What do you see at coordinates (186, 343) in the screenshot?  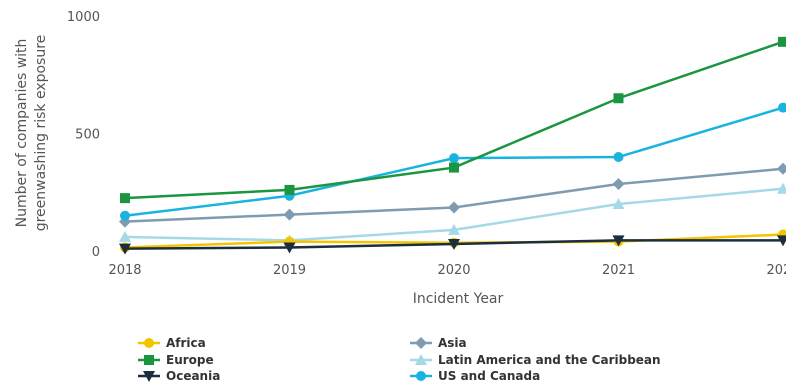 I see `legend-label-0: Africa` at bounding box center [186, 343].